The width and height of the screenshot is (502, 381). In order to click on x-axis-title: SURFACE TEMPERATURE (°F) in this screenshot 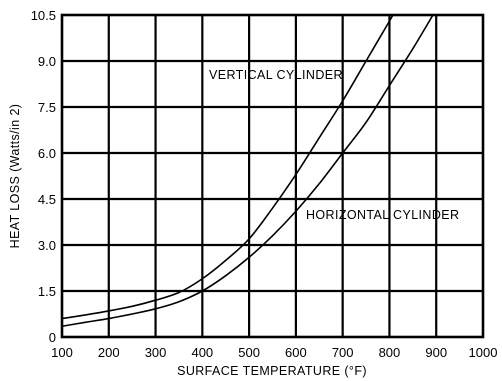, I will do `click(272, 371)`.